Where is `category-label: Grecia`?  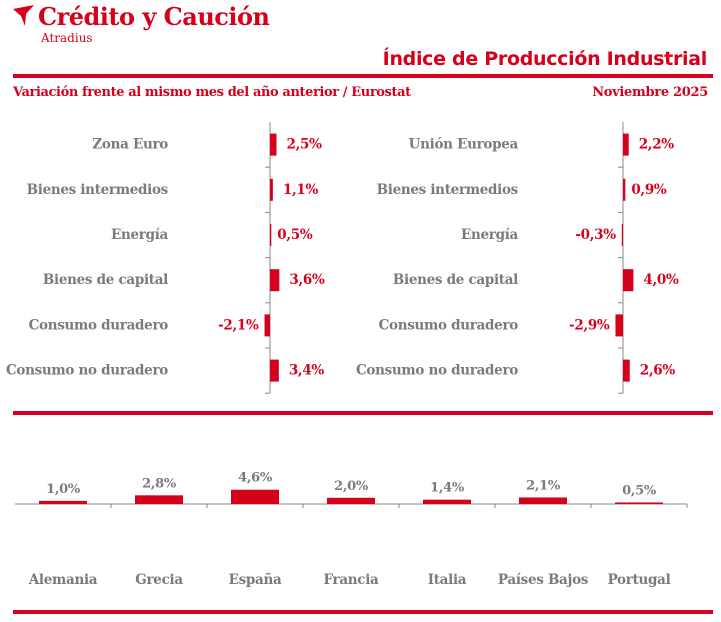 category-label: Grecia is located at coordinates (159, 580).